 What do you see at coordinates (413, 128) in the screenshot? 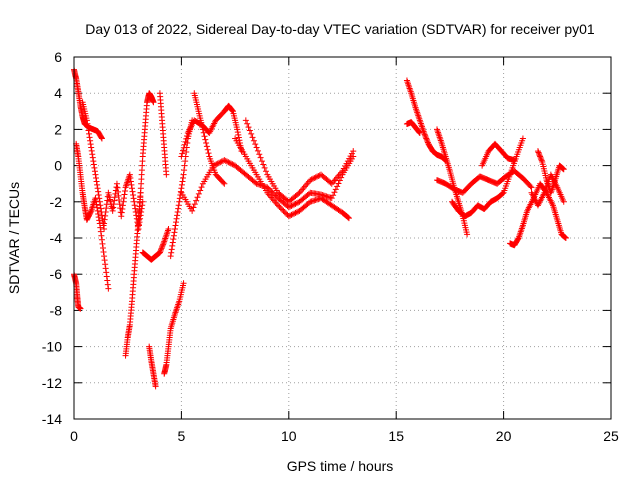
I see `series-arc19` at bounding box center [413, 128].